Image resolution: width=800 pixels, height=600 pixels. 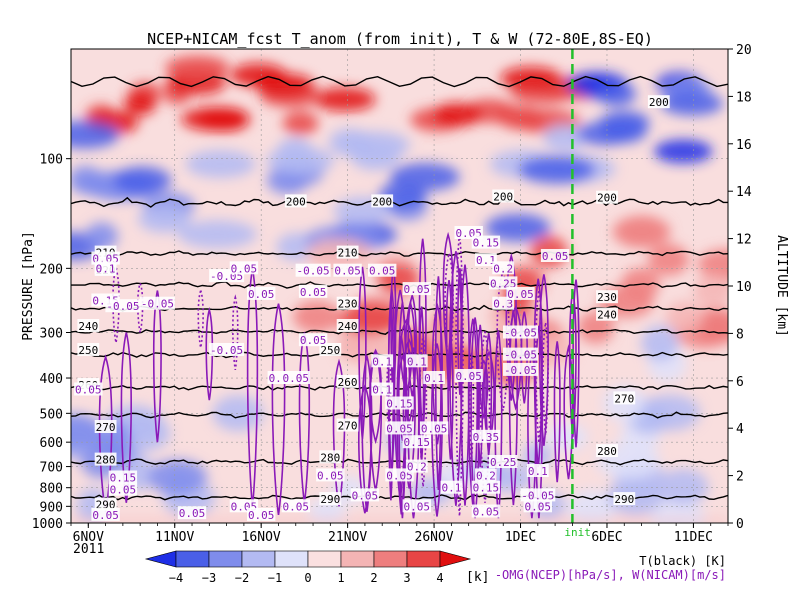 What do you see at coordinates (51, 379) in the screenshot?
I see `pressure-tick-label: 400` at bounding box center [51, 379].